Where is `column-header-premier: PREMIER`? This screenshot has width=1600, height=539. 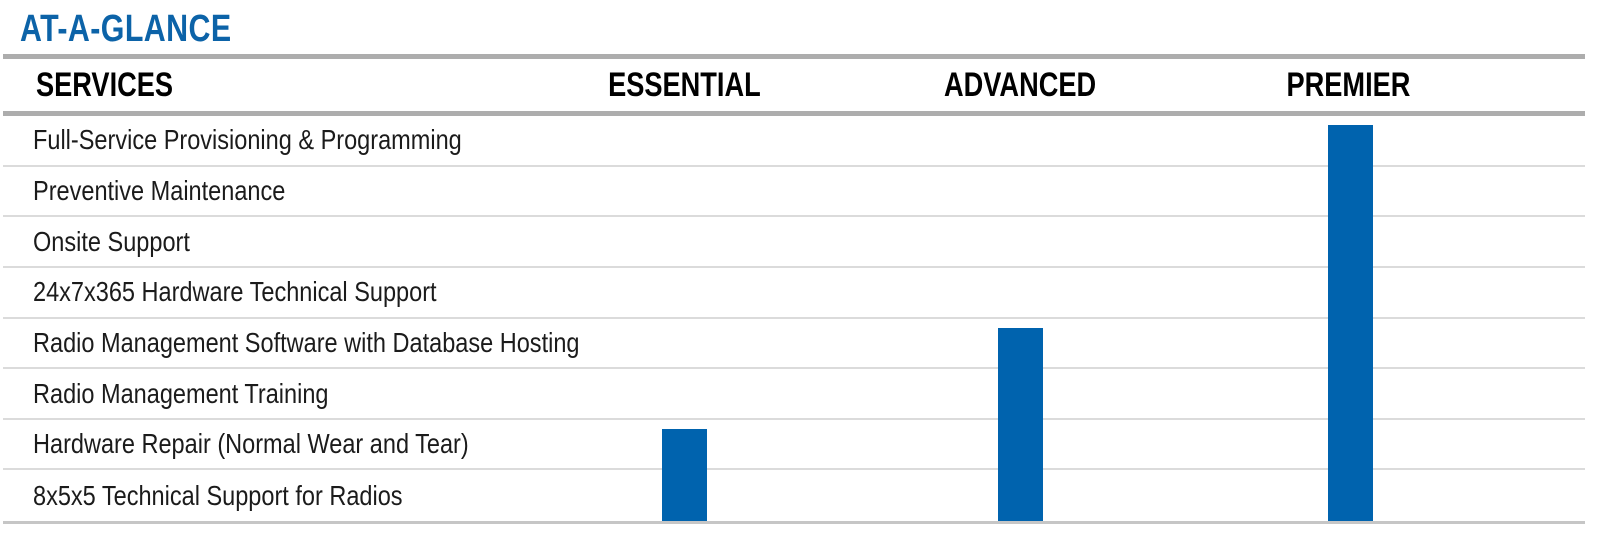
column-header-premier: PREMIER is located at coordinates (1348, 85).